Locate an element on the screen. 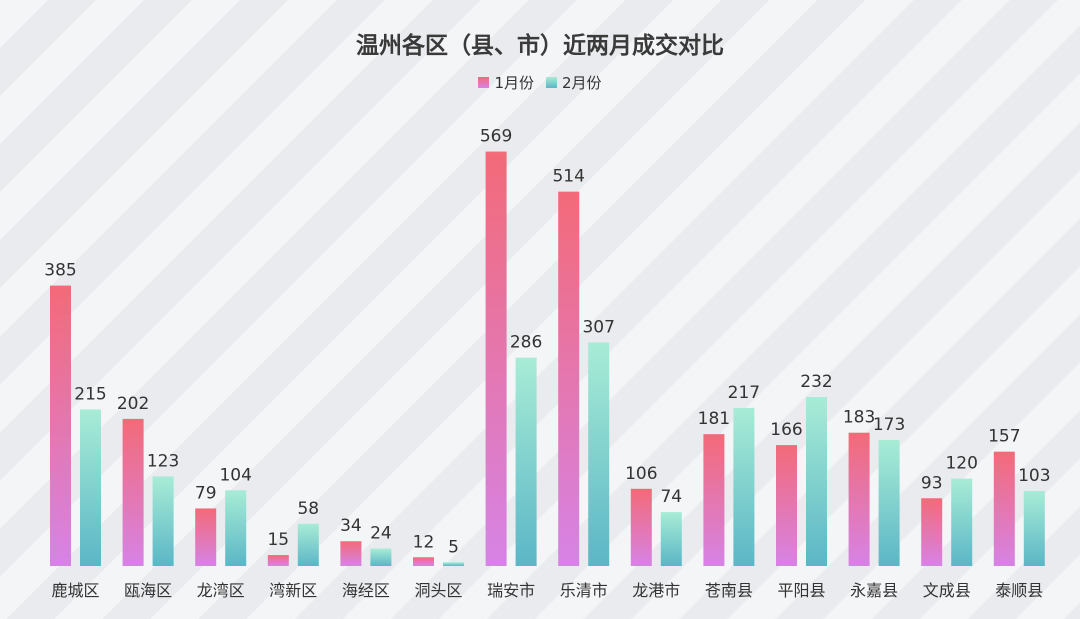 This screenshot has width=1080, height=619. data-label-series-2-6: 286 is located at coordinates (526, 343).